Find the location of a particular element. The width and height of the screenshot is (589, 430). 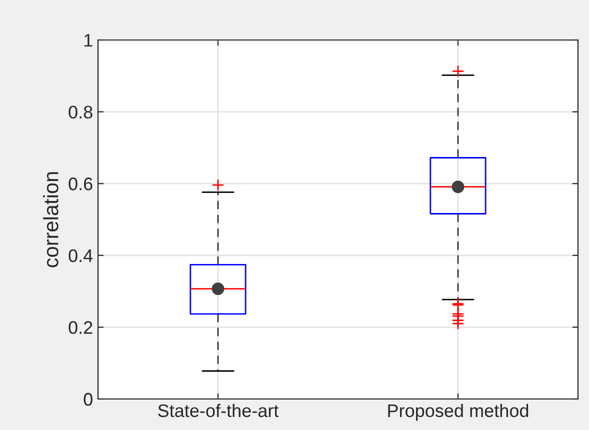

y-tick-label: 0 is located at coordinates (88, 399).